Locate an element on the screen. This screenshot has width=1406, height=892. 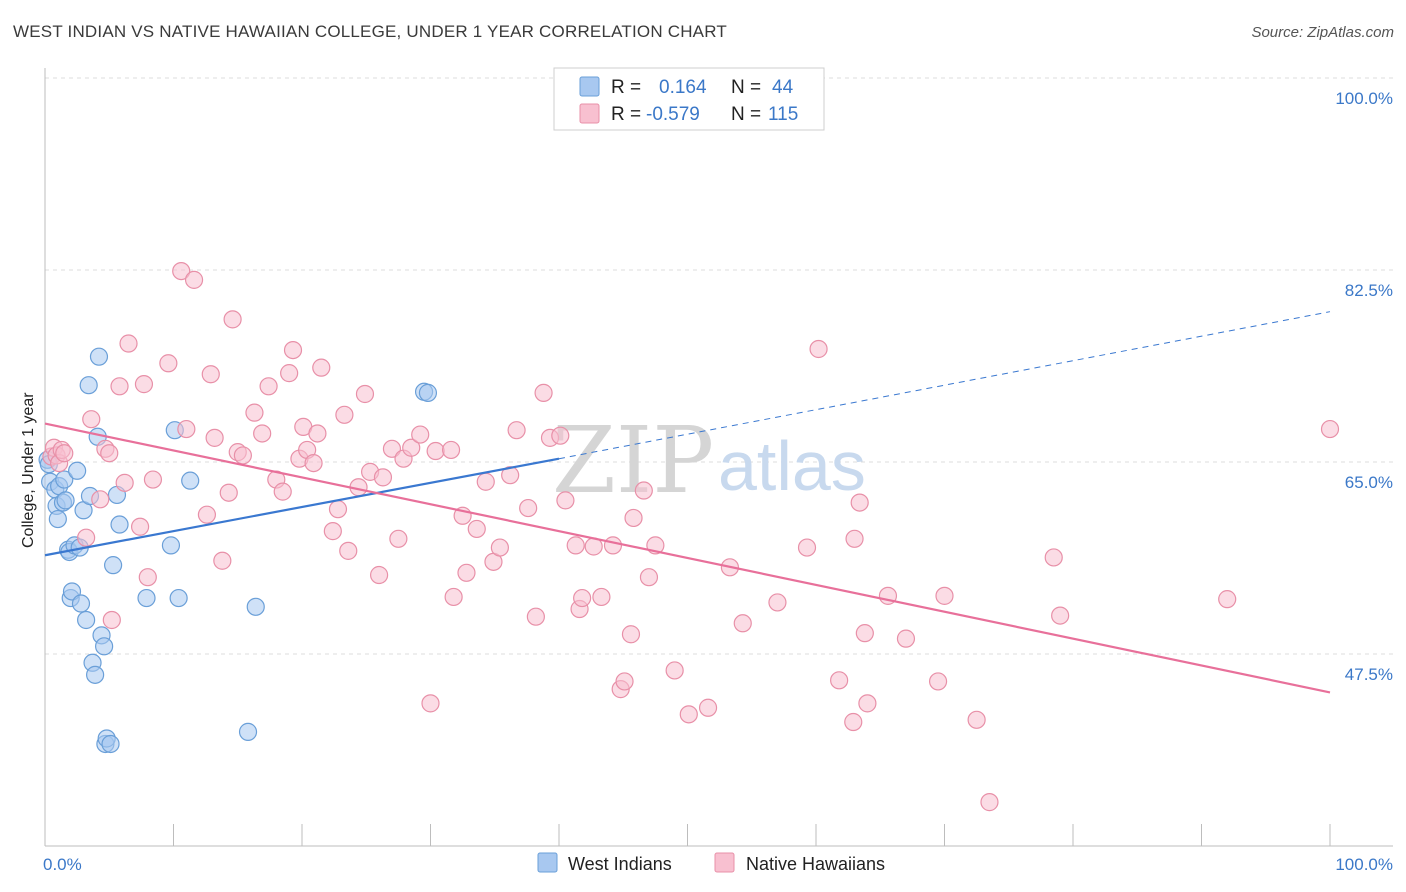
y-tick-label: 82.5% is located at coordinates (1369, 290).